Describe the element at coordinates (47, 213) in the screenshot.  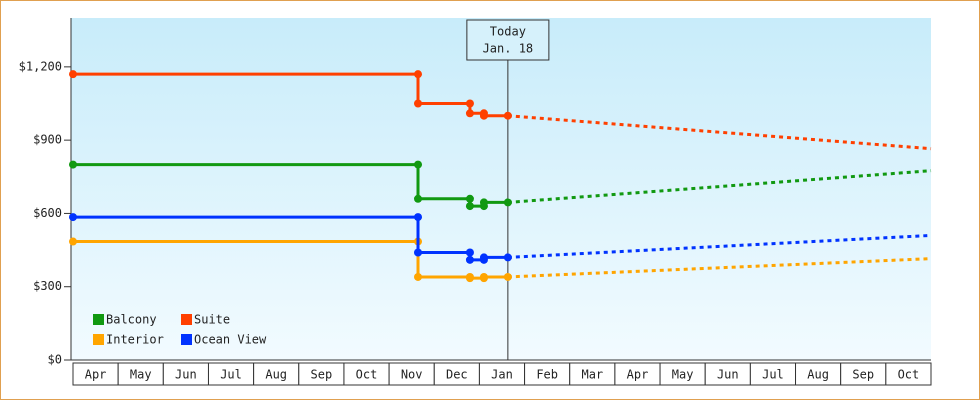
I see `y-tick-label: $600` at that location.